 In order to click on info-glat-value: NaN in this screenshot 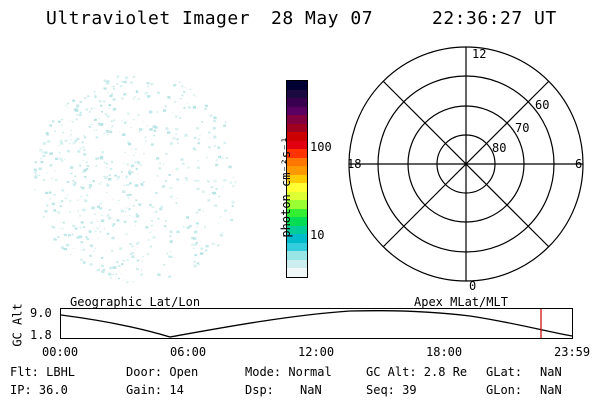, I will do `click(551, 372)`.